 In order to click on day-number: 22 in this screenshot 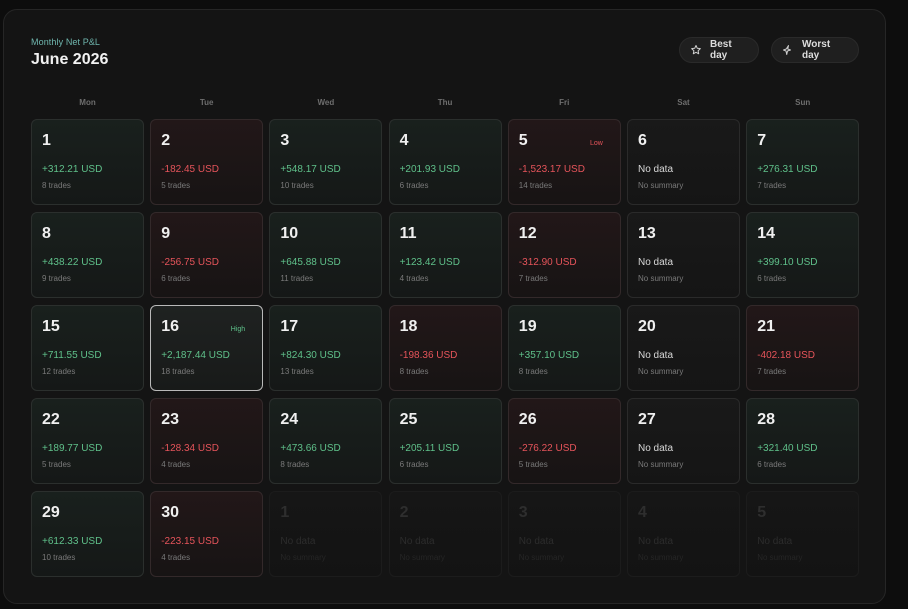, I will do `click(51, 419)`.